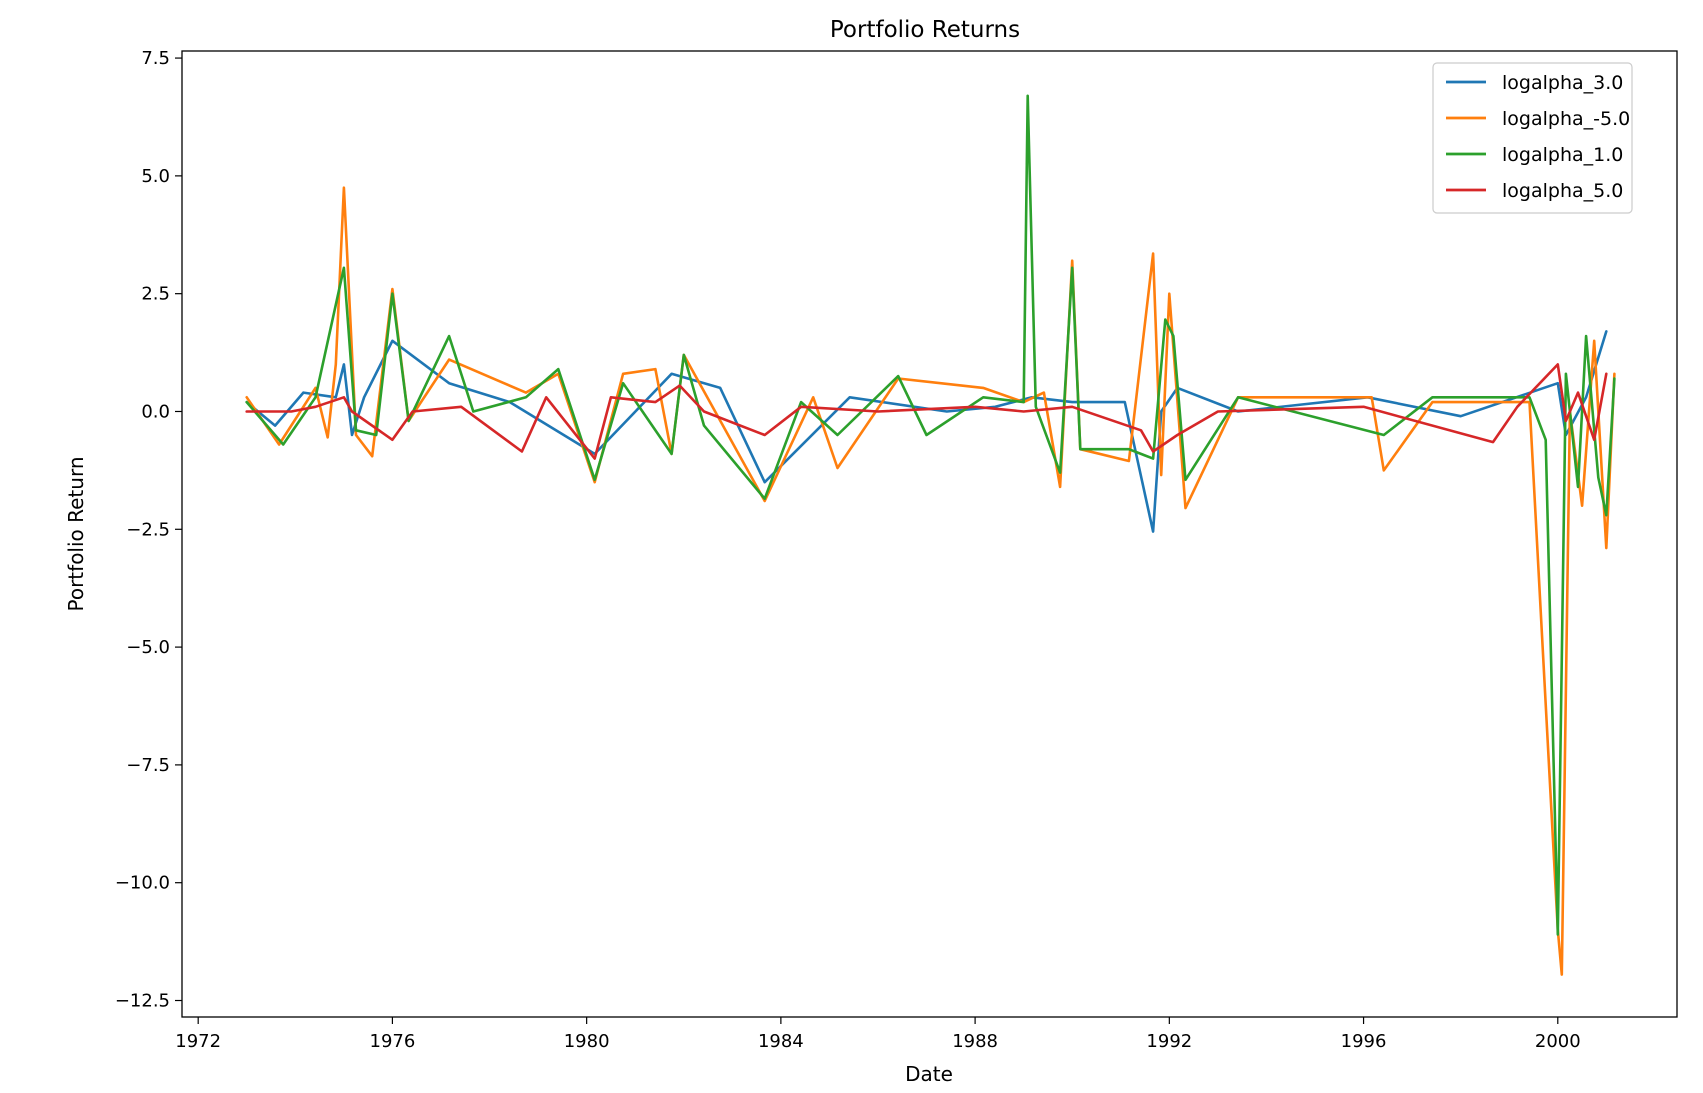  What do you see at coordinates (1558, 1041) in the screenshot?
I see `x-tick-label-7: 2000` at bounding box center [1558, 1041].